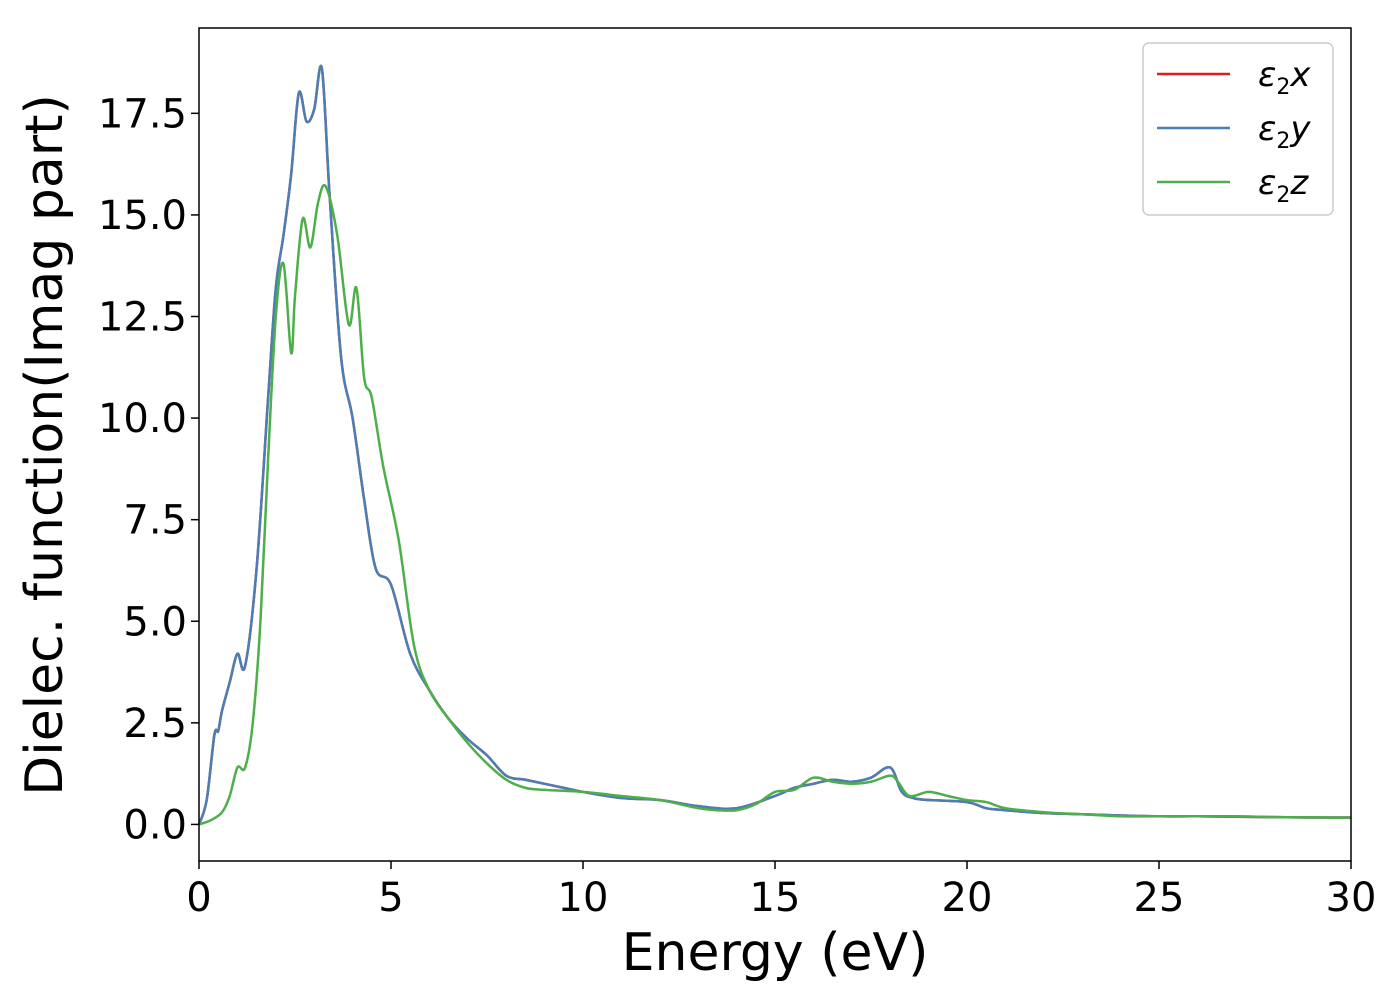  Describe the element at coordinates (155, 622) in the screenshot. I see `y-tick-label: 5.0` at that location.